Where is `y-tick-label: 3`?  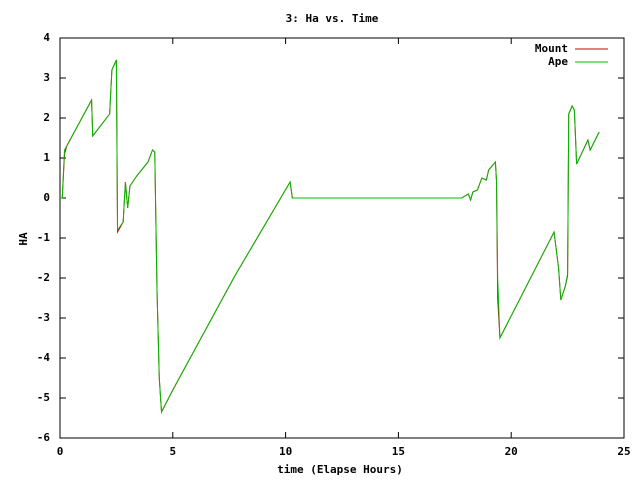
y-tick-label: 3 is located at coordinates (46, 77).